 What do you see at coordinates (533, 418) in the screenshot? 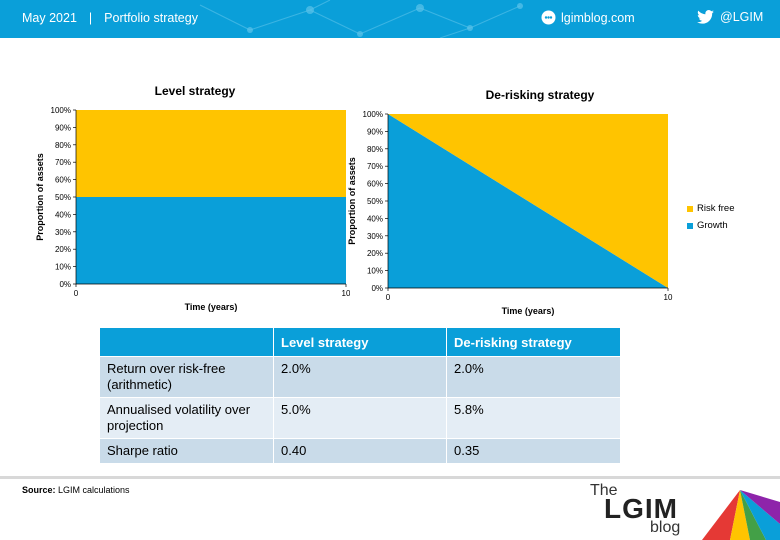
I see `derisking-value: 5.8%` at bounding box center [533, 418].